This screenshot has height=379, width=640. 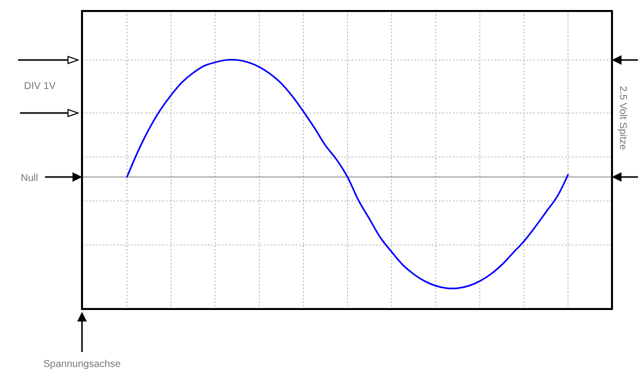 I want to click on text: 2.5 Volt Spitze, so click(x=622, y=118).